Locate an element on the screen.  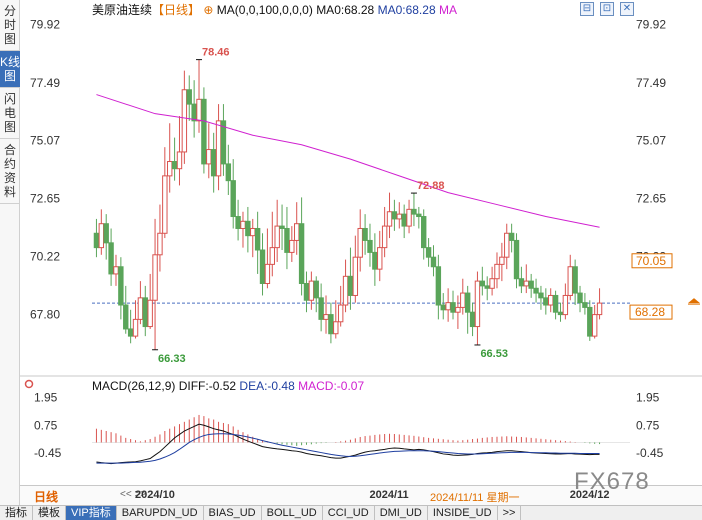
tab-barupdn: BARUPDN_UD is located at coordinates (160, 513).